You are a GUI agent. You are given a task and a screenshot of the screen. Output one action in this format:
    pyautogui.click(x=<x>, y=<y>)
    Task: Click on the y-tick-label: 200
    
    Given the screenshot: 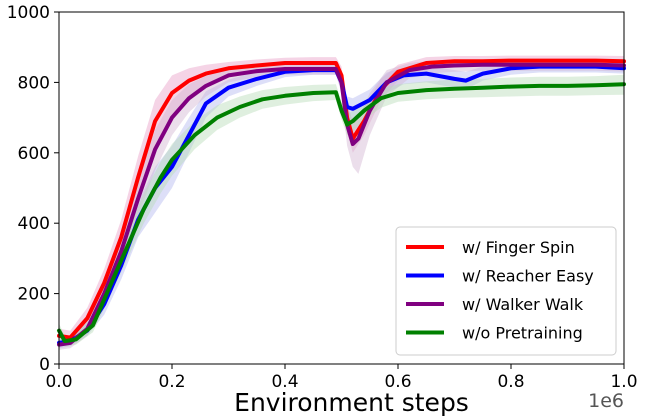 What is the action you would take?
    pyautogui.click(x=34, y=295)
    